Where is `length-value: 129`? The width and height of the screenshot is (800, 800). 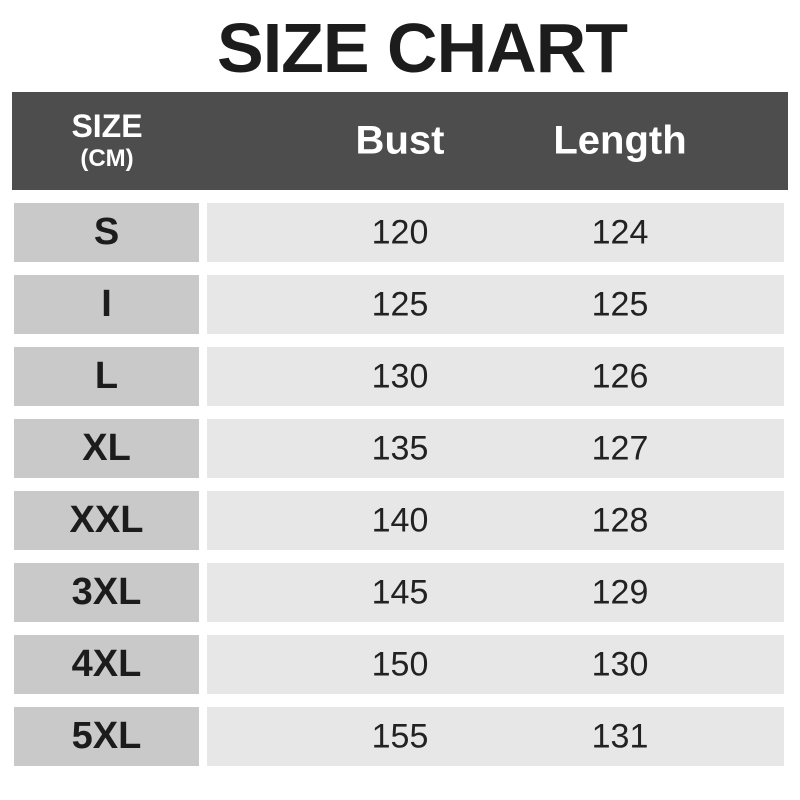
length-value: 129 is located at coordinates (620, 592).